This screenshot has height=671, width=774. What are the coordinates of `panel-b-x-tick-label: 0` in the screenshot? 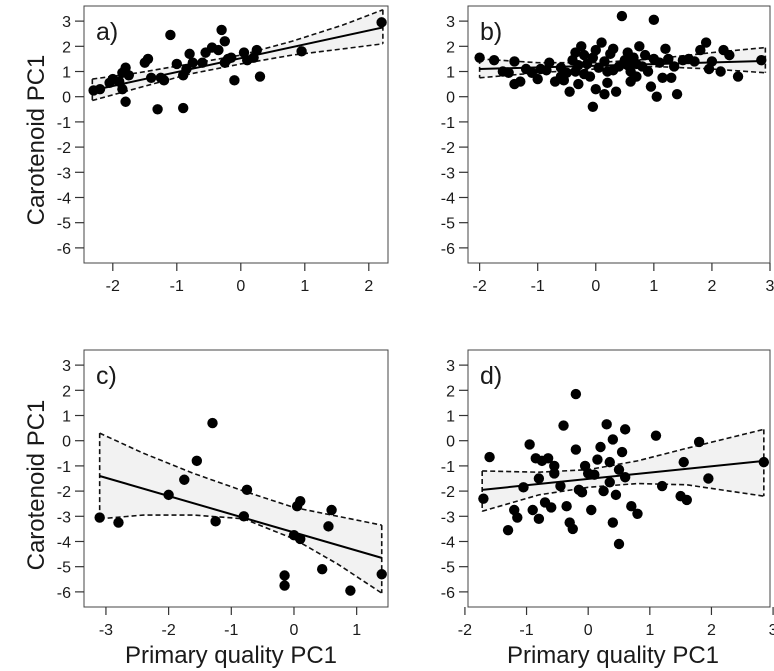 It's located at (595, 286).